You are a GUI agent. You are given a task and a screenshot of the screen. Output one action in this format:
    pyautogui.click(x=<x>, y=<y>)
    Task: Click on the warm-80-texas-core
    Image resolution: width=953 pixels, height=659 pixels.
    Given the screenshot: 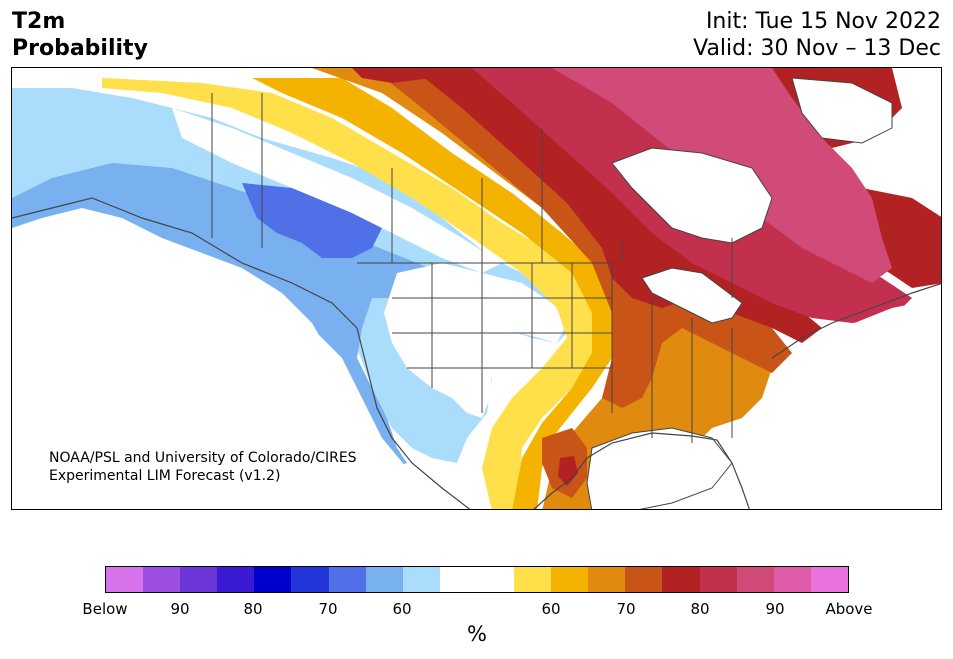 What is the action you would take?
    pyautogui.click(x=568, y=471)
    